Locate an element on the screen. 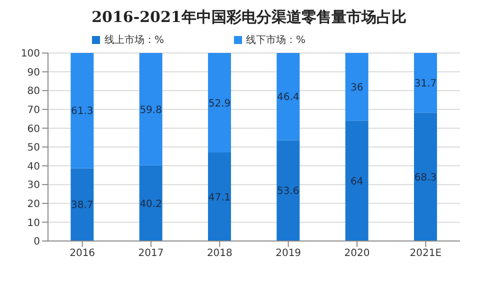  data-label: 46.4 is located at coordinates (288, 98).